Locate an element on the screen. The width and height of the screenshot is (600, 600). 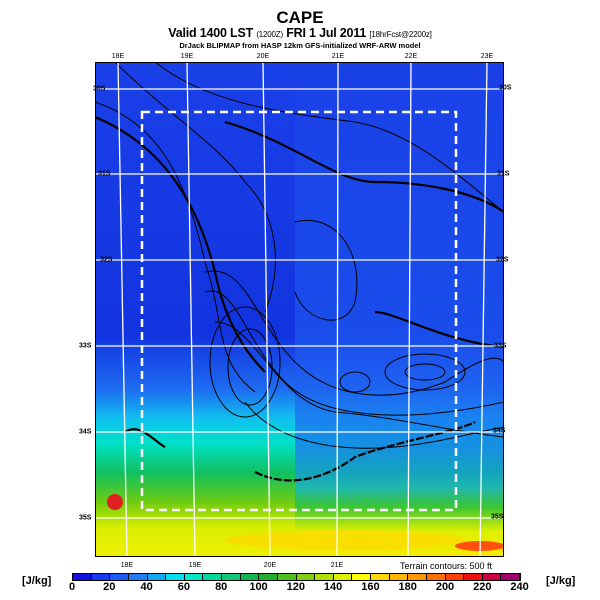
colorbar-label: 180 is located at coordinates (407, 587).